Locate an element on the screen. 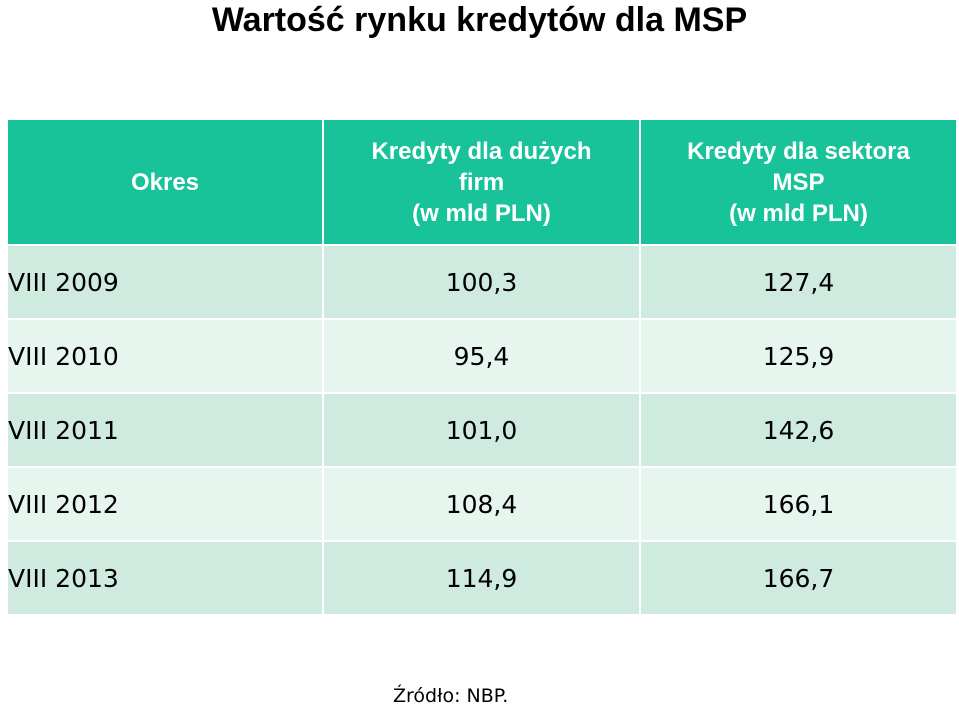 This screenshot has height=708, width=959. cell-period: VIII 2012 is located at coordinates (165, 504).